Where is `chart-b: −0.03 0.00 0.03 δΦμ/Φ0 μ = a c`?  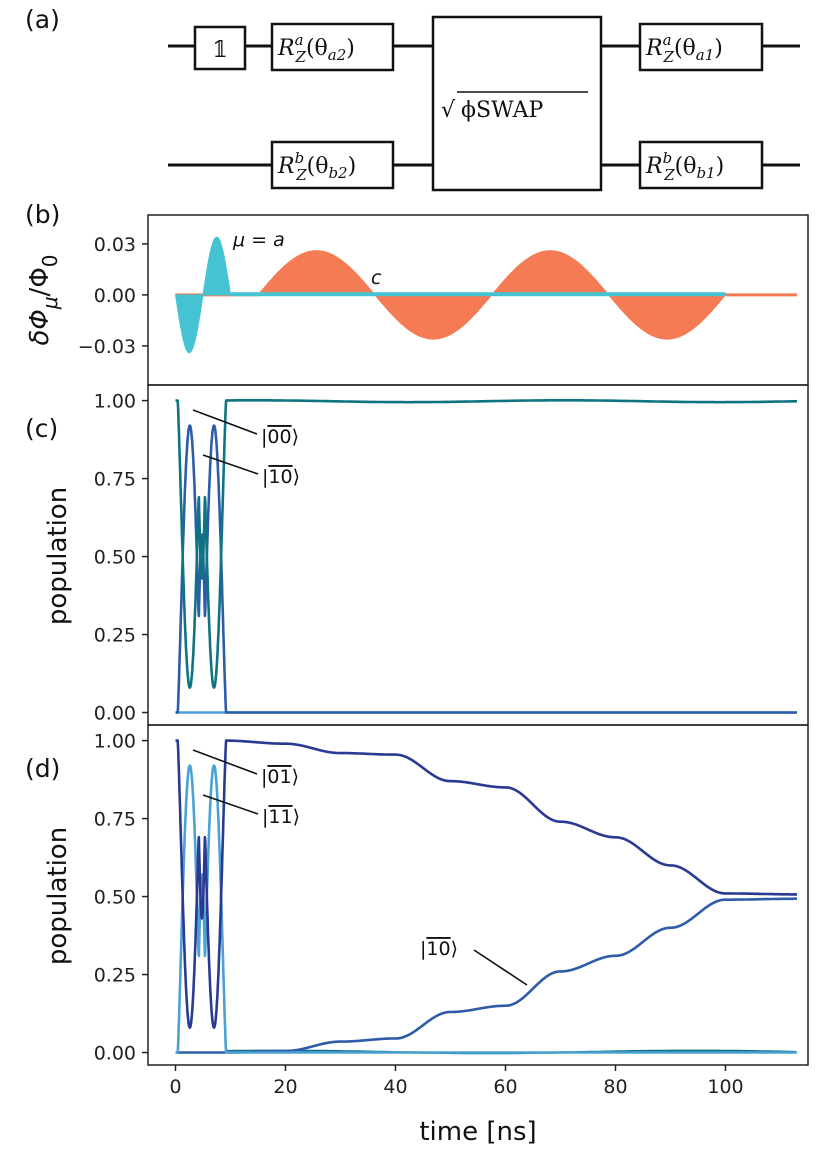 chart-b: −0.03 0.00 0.03 δΦμ/Φ0 μ = a c is located at coordinates (417, 300).